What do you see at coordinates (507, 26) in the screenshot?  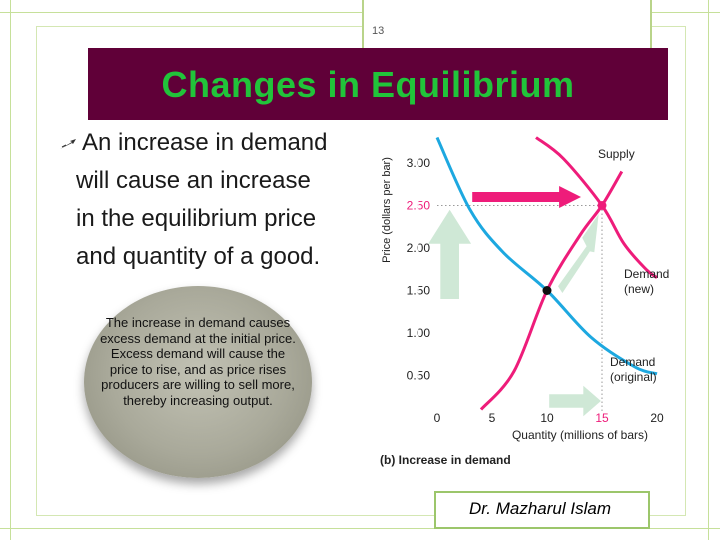 I see `page-number-box` at bounding box center [507, 26].